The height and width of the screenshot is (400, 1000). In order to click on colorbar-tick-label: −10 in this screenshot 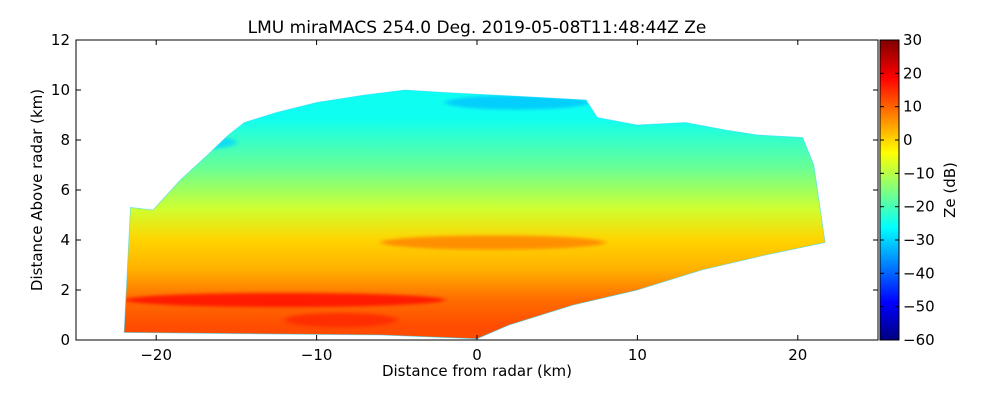, I will do `click(919, 173)`.